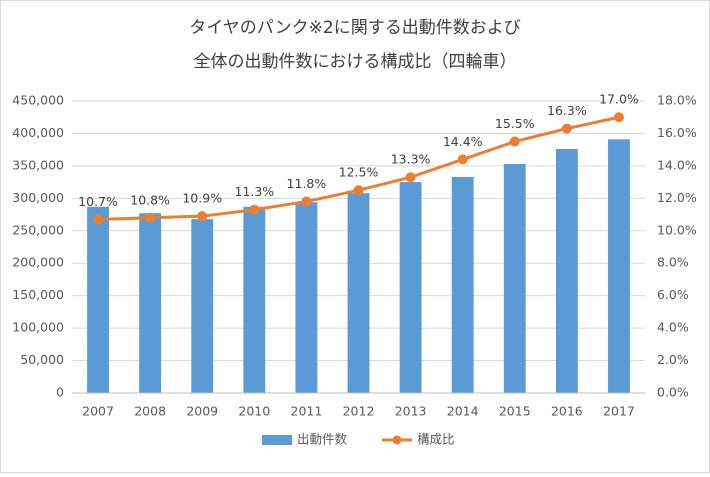 Image resolution: width=710 pixels, height=477 pixels. Describe the element at coordinates (254, 411) in the screenshot. I see `x-tick-label: 2010` at that location.